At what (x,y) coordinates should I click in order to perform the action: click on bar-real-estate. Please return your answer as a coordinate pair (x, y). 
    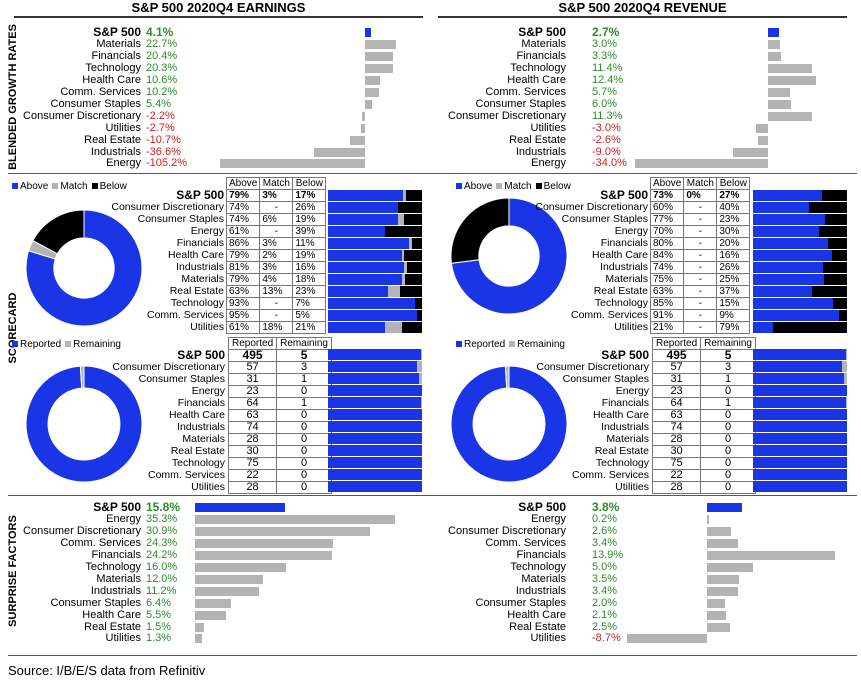
    Looking at the image, I should click on (357, 140).